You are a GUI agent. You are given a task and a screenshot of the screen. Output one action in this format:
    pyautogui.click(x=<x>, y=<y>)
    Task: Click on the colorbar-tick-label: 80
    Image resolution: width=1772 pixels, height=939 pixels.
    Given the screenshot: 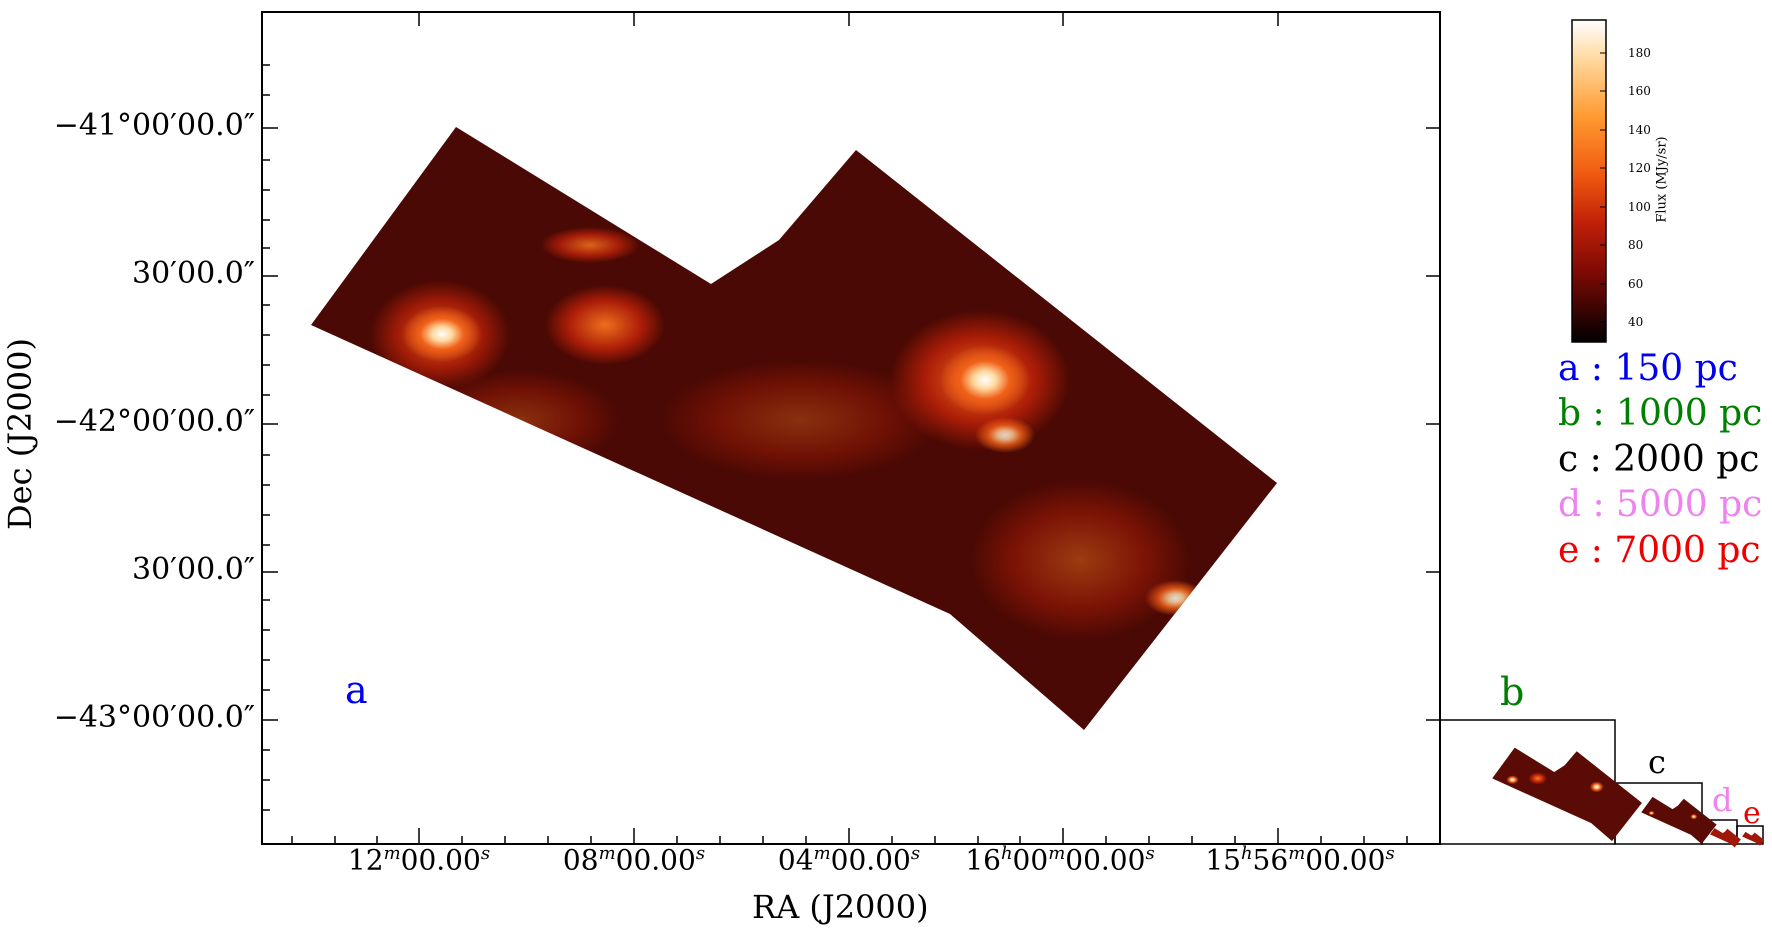 What is the action you would take?
    pyautogui.click(x=1636, y=245)
    